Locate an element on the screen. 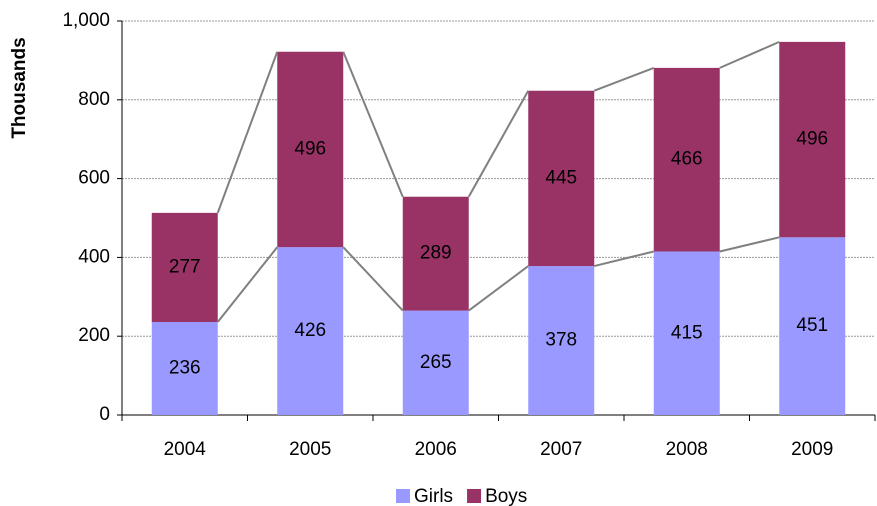 The image size is (877, 506). x-tick-label: 2009 is located at coordinates (812, 449).